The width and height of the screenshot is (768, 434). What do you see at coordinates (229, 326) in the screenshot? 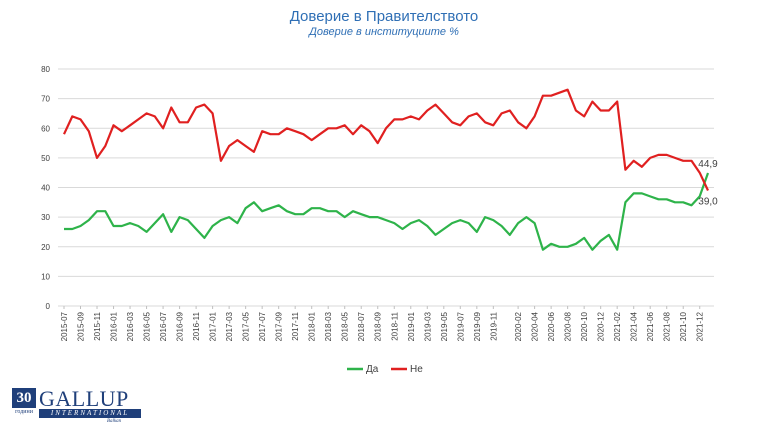
I see `x-tick-label: 2017-03` at bounding box center [229, 326].